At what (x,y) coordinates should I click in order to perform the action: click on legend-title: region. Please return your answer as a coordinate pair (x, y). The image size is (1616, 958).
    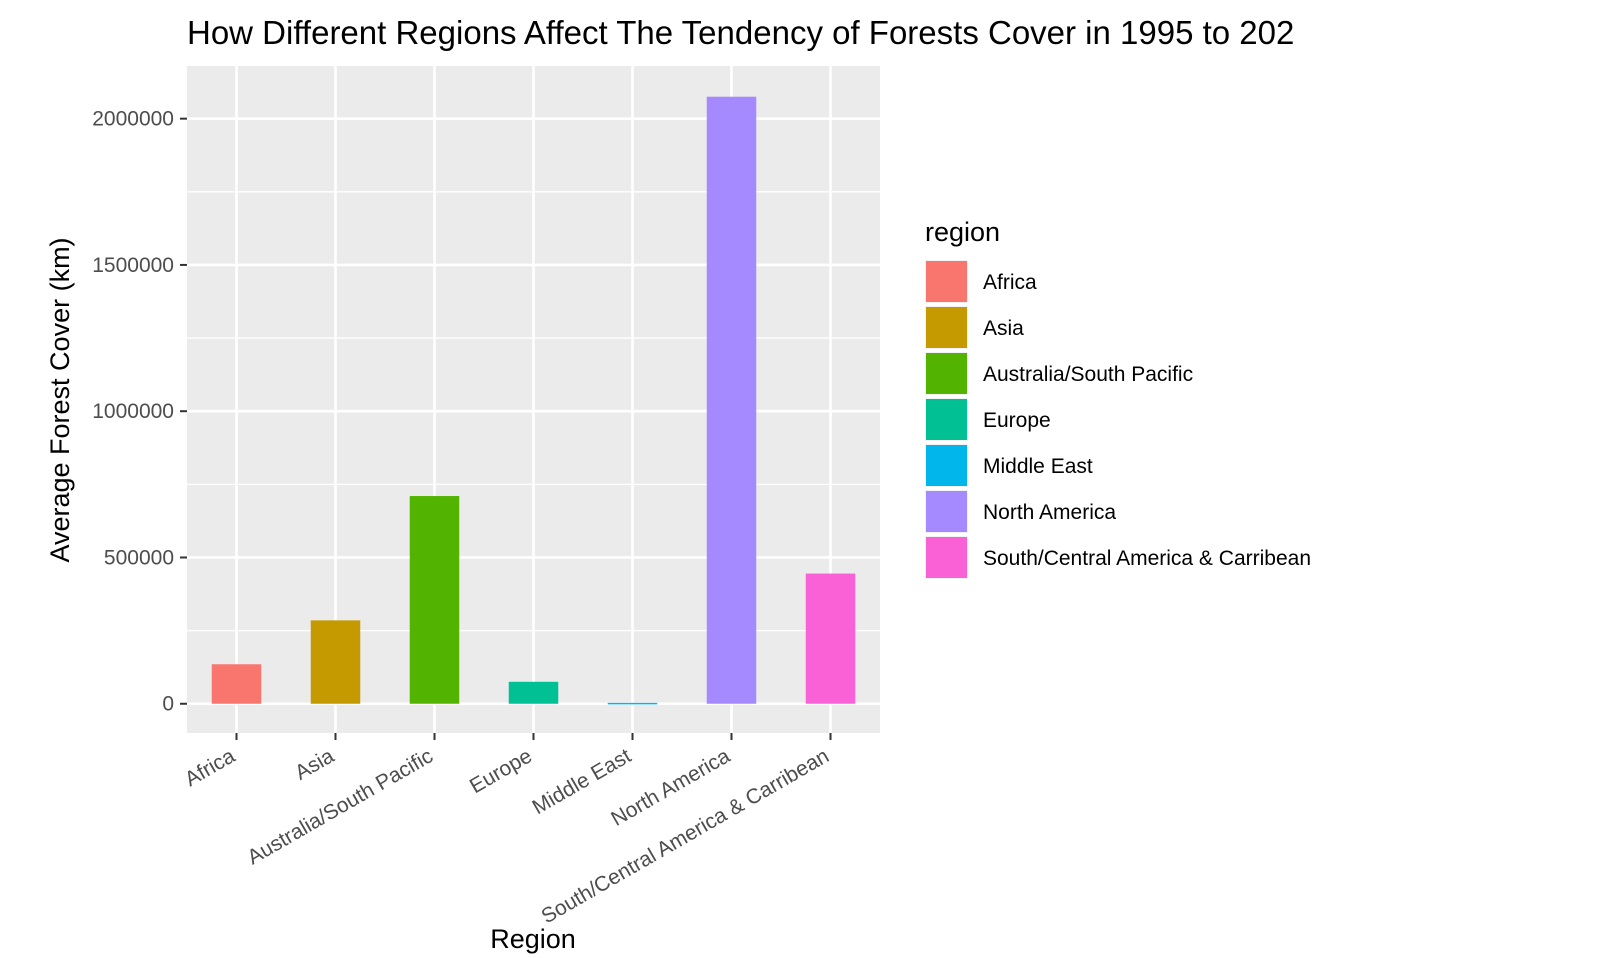
    Looking at the image, I should click on (962, 232).